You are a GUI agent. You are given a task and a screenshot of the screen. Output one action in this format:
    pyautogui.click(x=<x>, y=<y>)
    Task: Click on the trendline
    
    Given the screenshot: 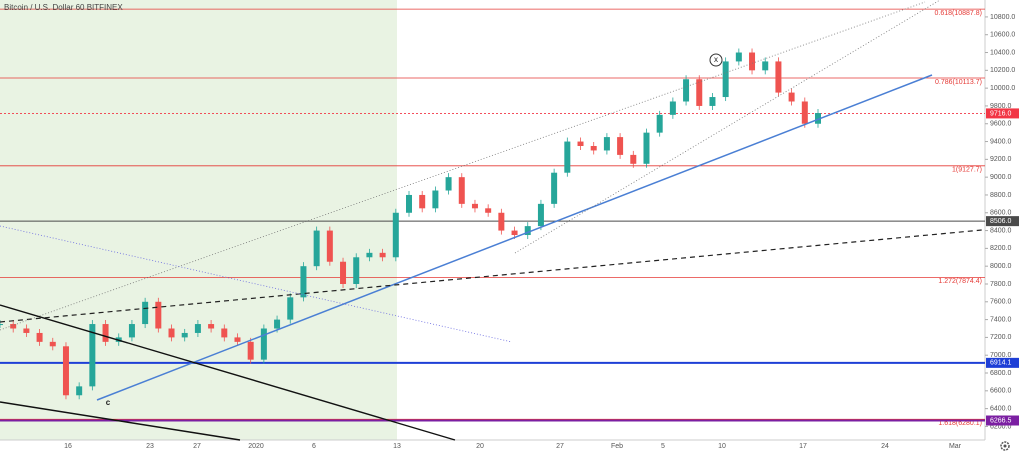 What is the action you would take?
    pyautogui.click(x=228, y=372)
    